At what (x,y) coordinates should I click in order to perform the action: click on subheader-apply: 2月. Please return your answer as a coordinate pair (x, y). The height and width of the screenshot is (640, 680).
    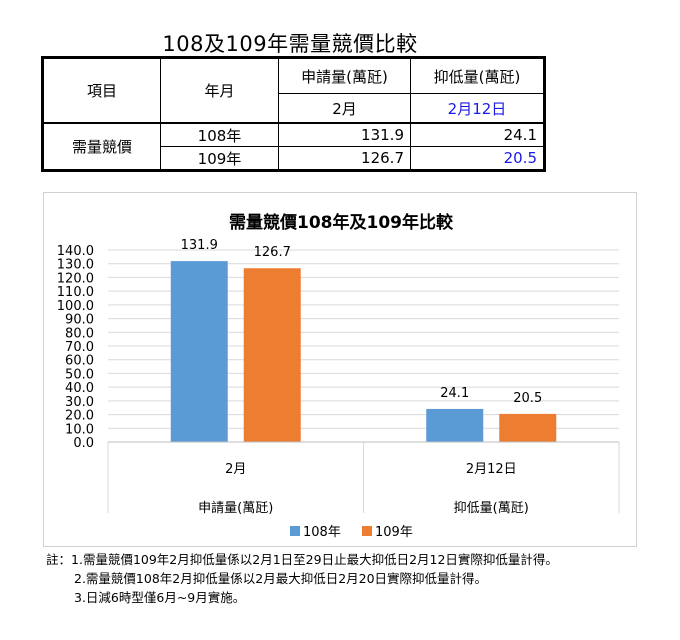
    Looking at the image, I should click on (344, 108).